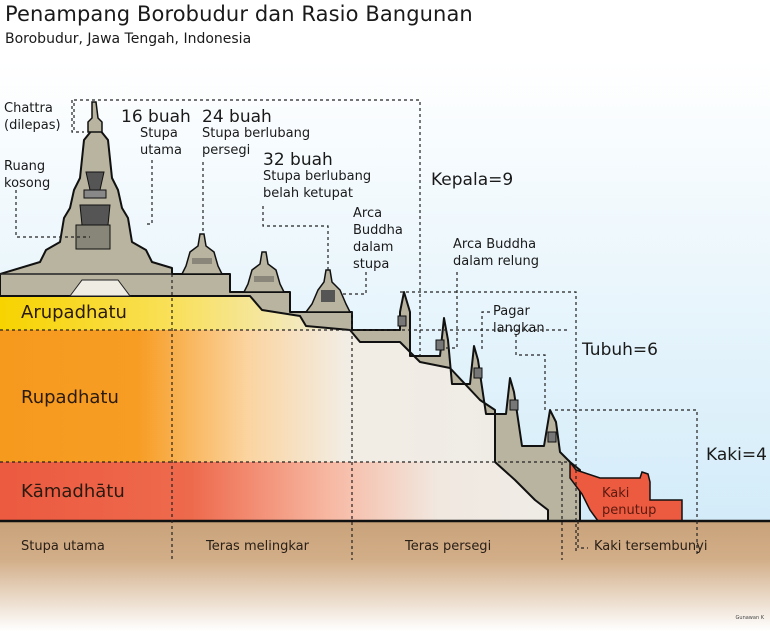 The image size is (770, 631). I want to click on ratio-kepala: Kepala=9, so click(472, 180).